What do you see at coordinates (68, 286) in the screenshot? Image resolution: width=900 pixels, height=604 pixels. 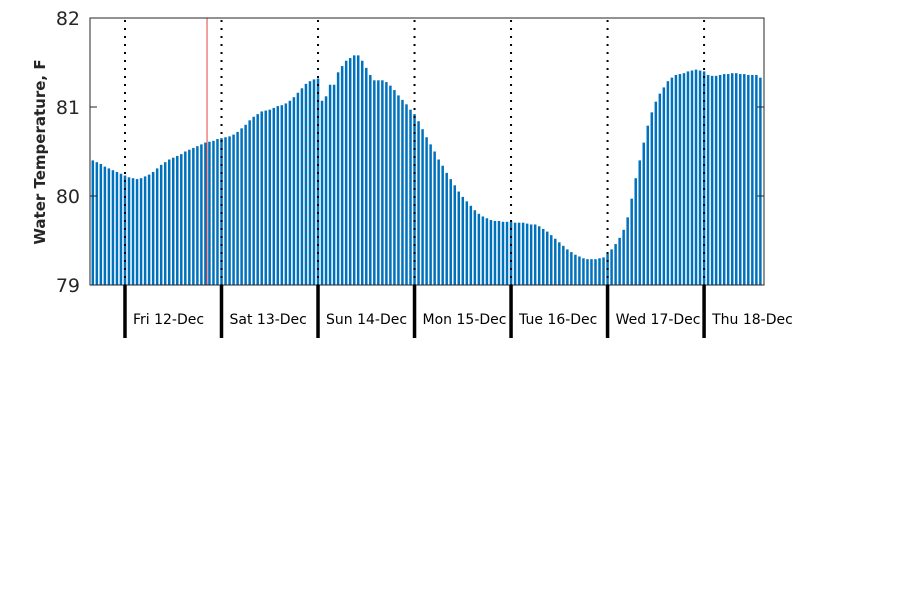 I see `y-tick-label: 79` at bounding box center [68, 286].